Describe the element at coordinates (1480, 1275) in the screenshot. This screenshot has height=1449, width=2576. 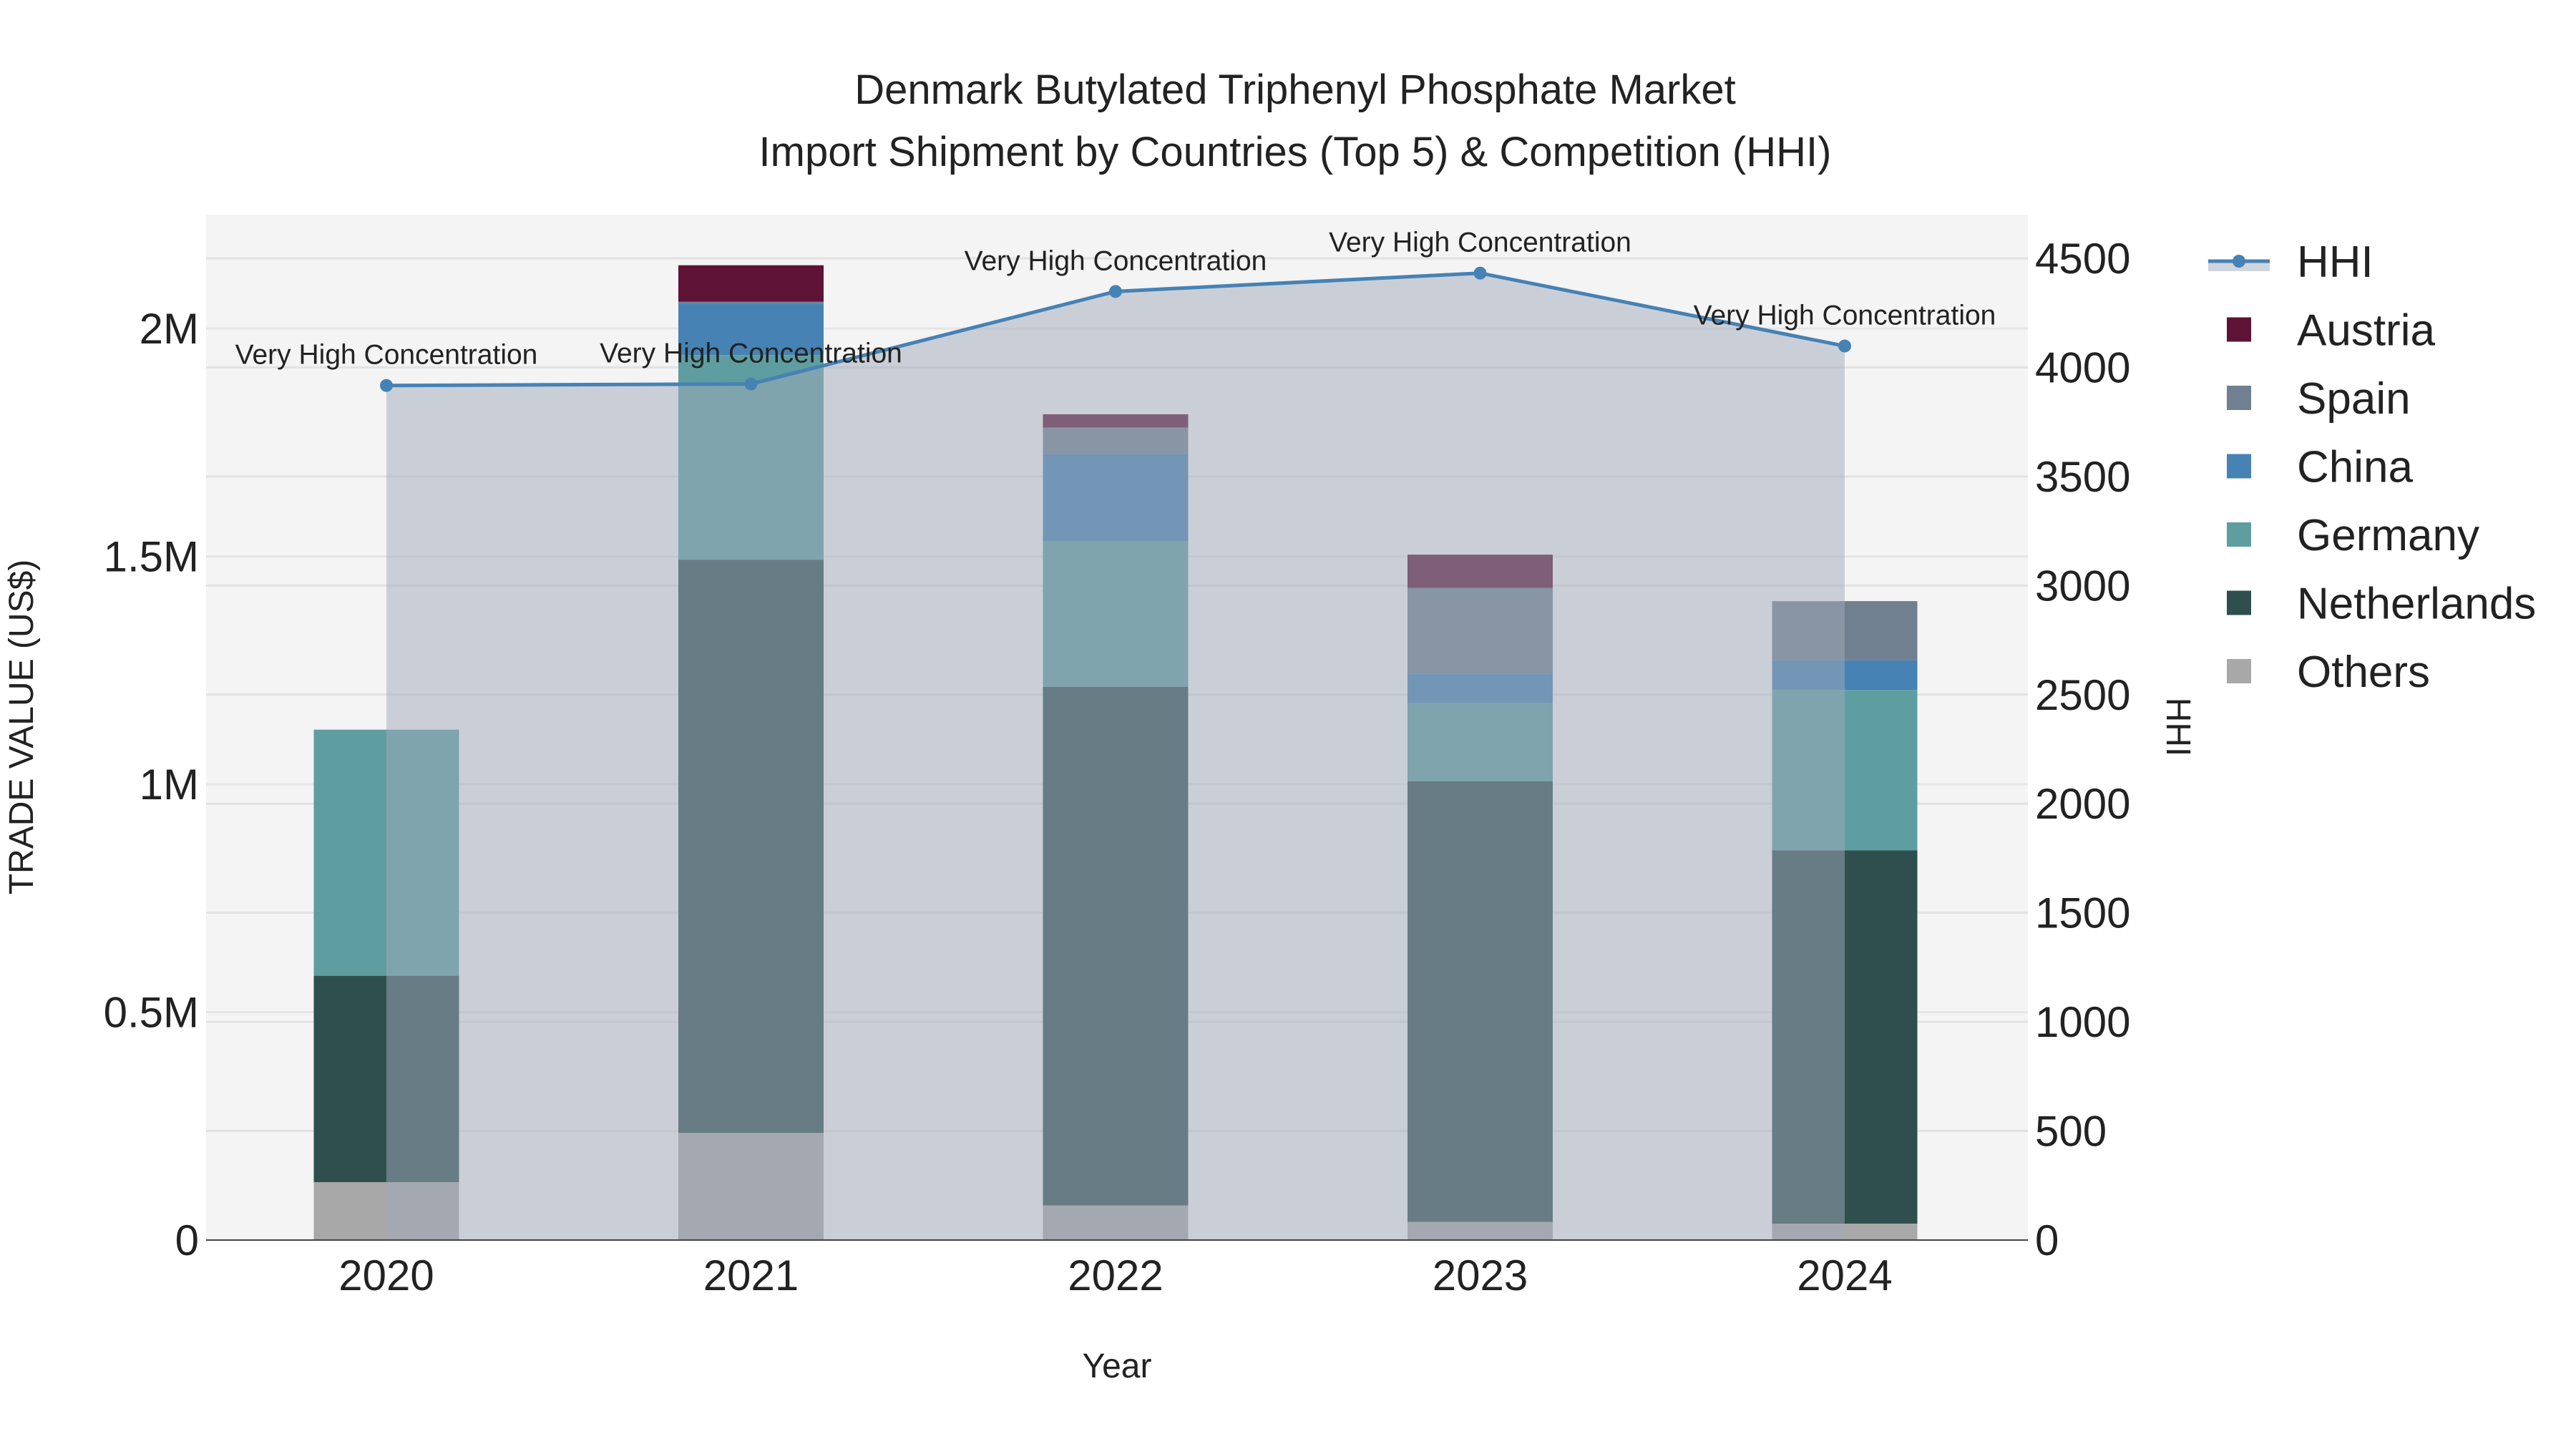
I see `x-tick-label: 2023` at that location.